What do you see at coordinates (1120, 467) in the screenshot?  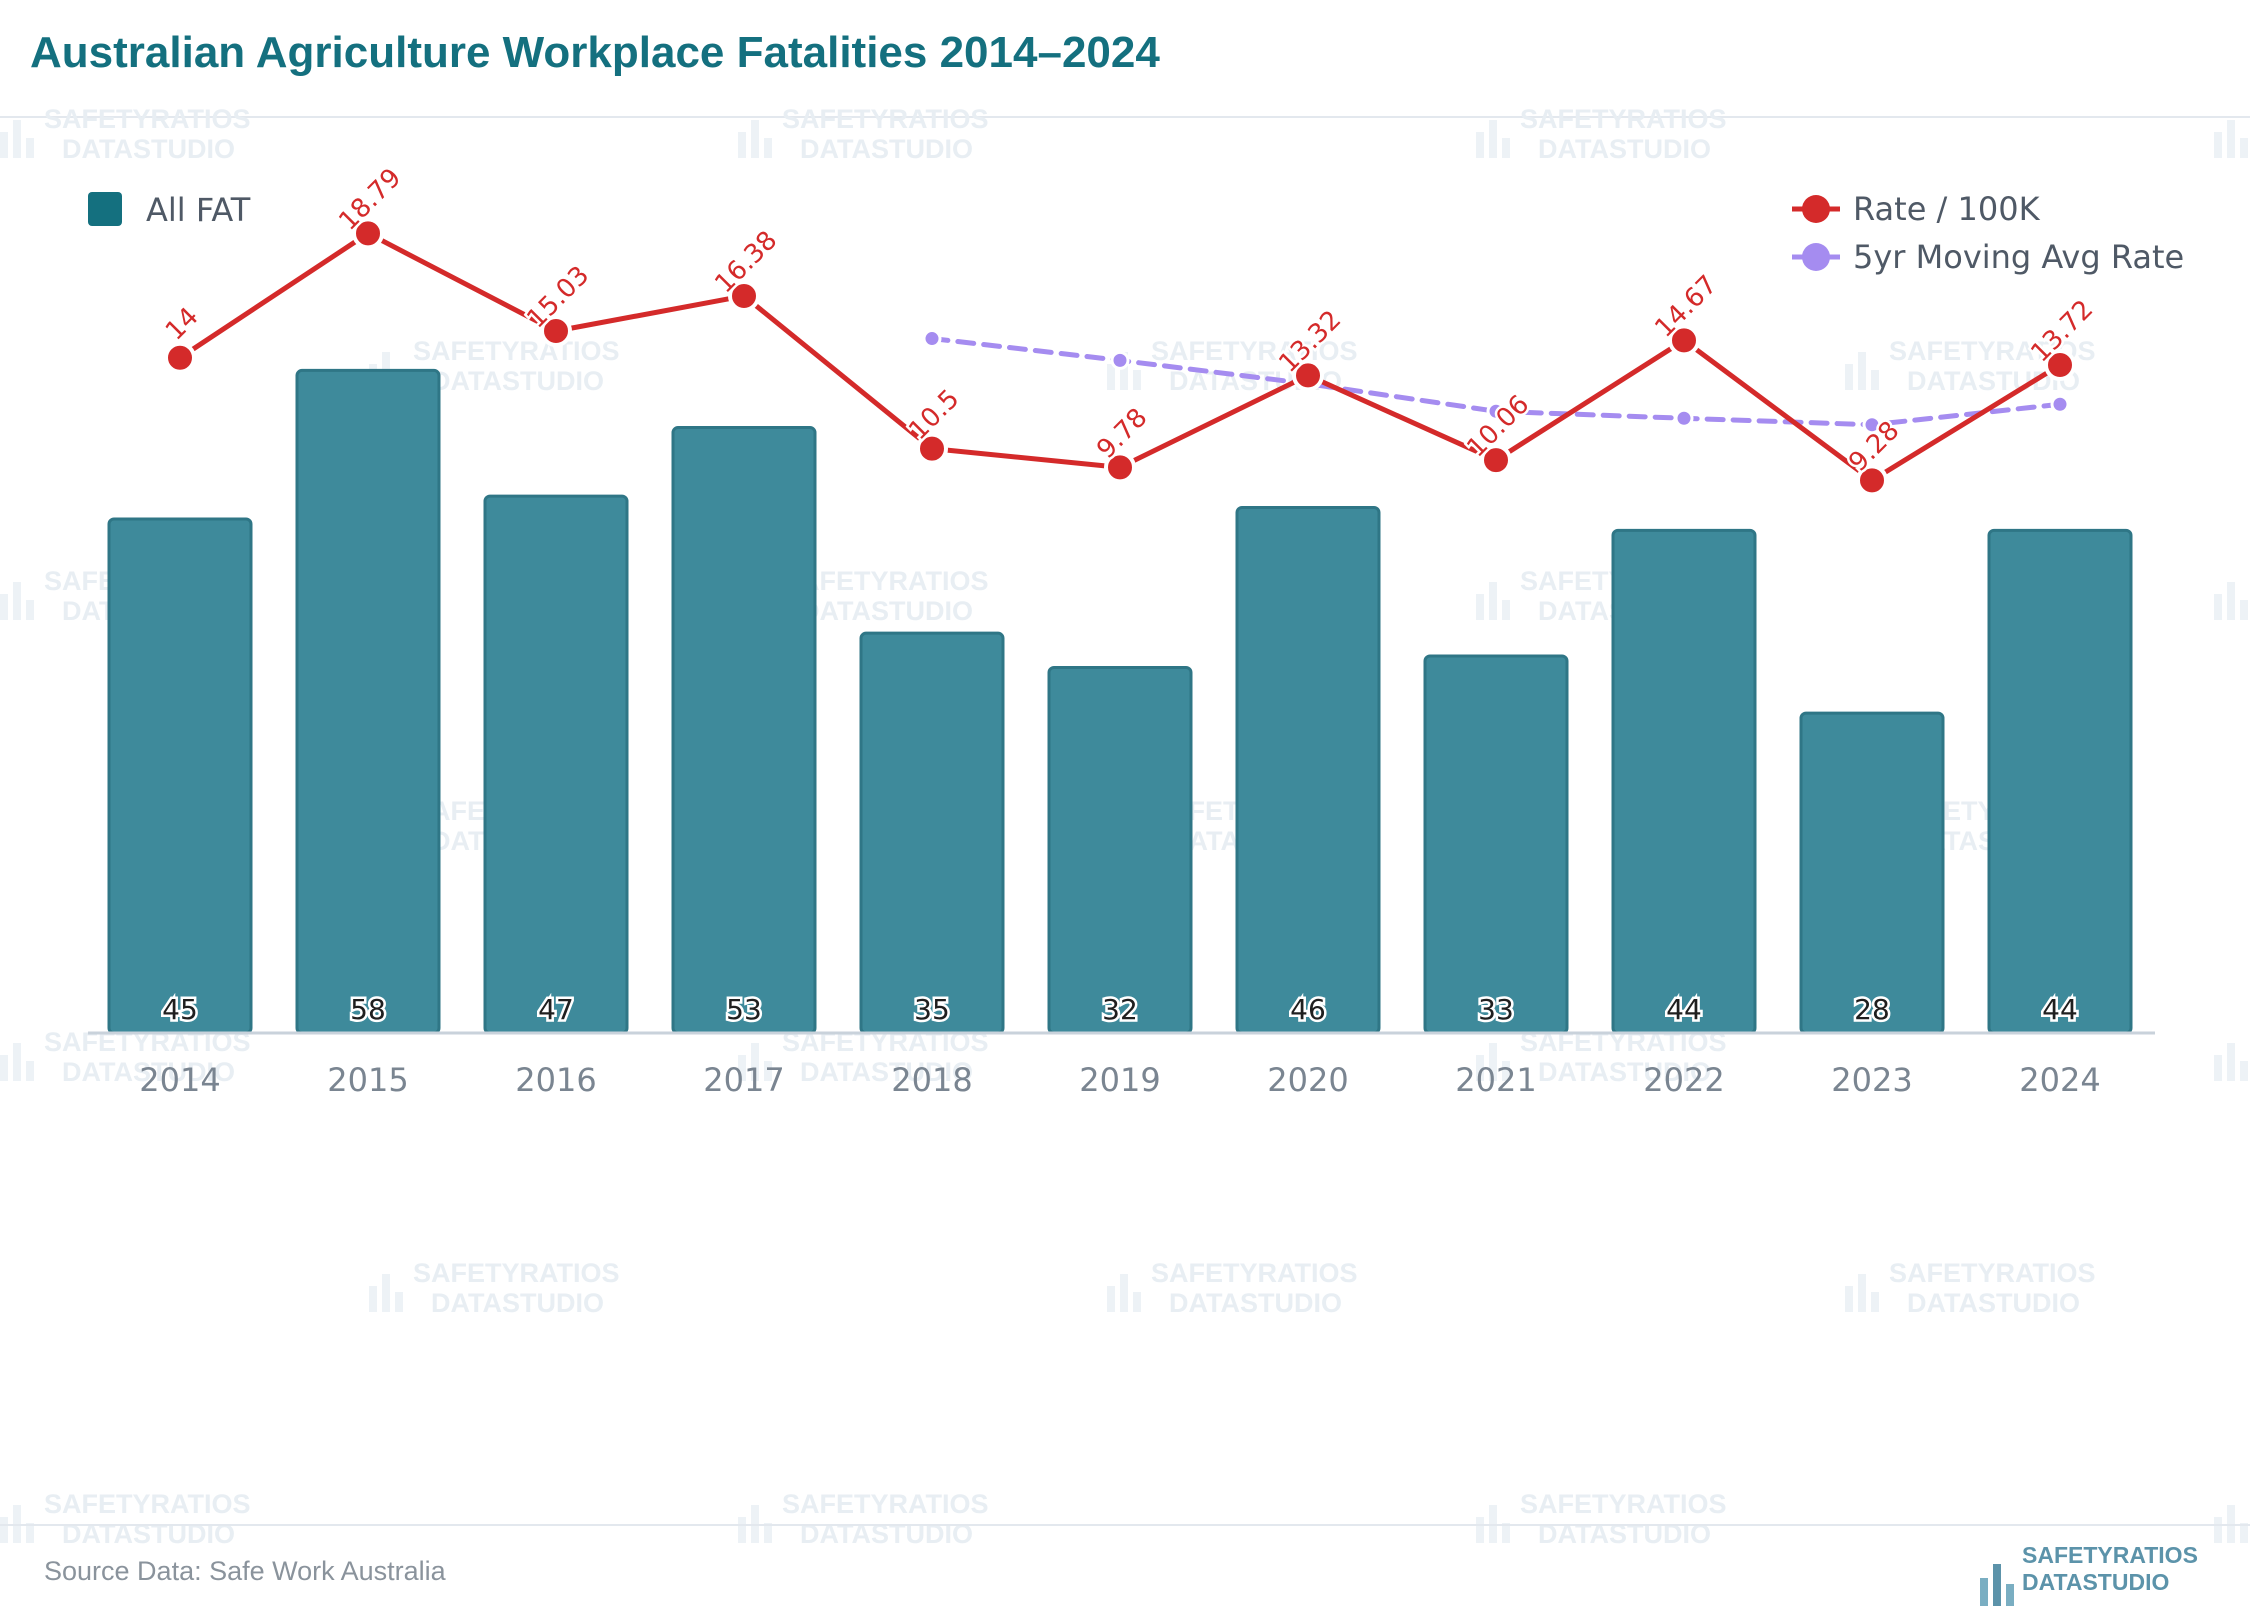 I see `rate-point-2019` at bounding box center [1120, 467].